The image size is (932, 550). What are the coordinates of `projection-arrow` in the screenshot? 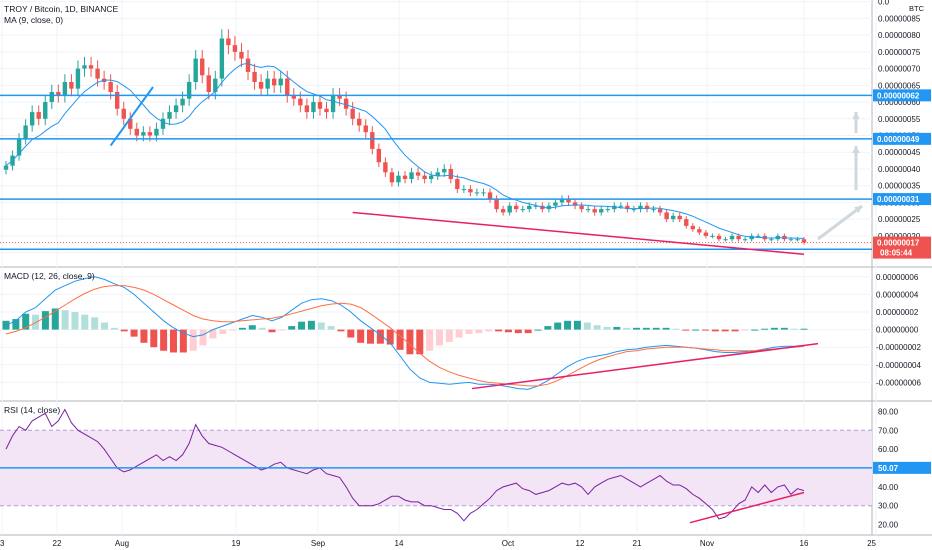 It's located at (840, 222).